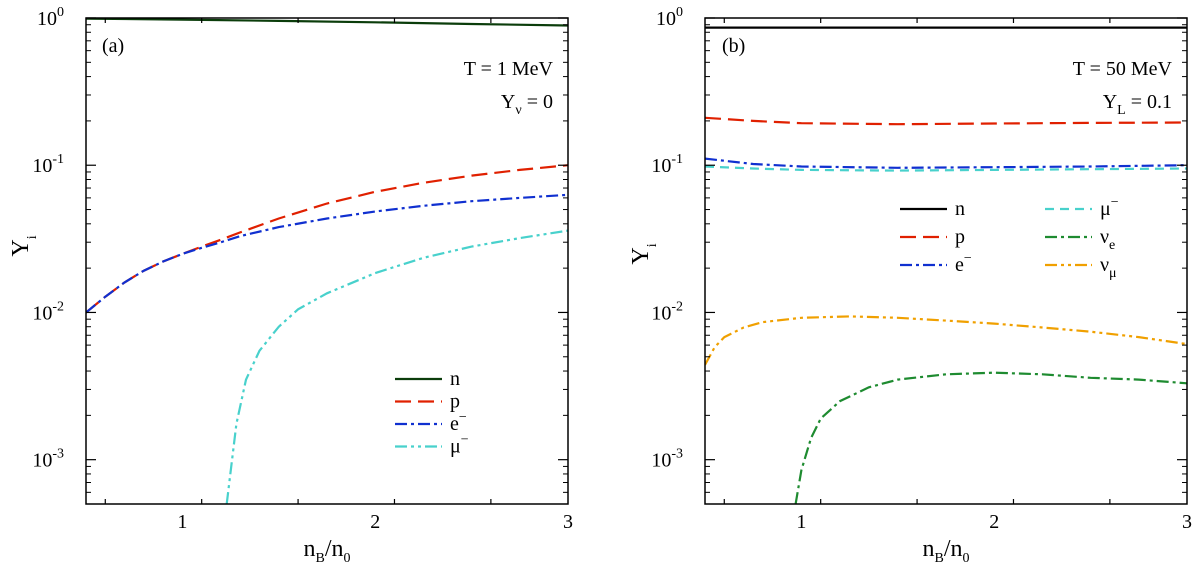 The width and height of the screenshot is (1200, 565). I want to click on panel-a-label: (a), so click(113, 46).